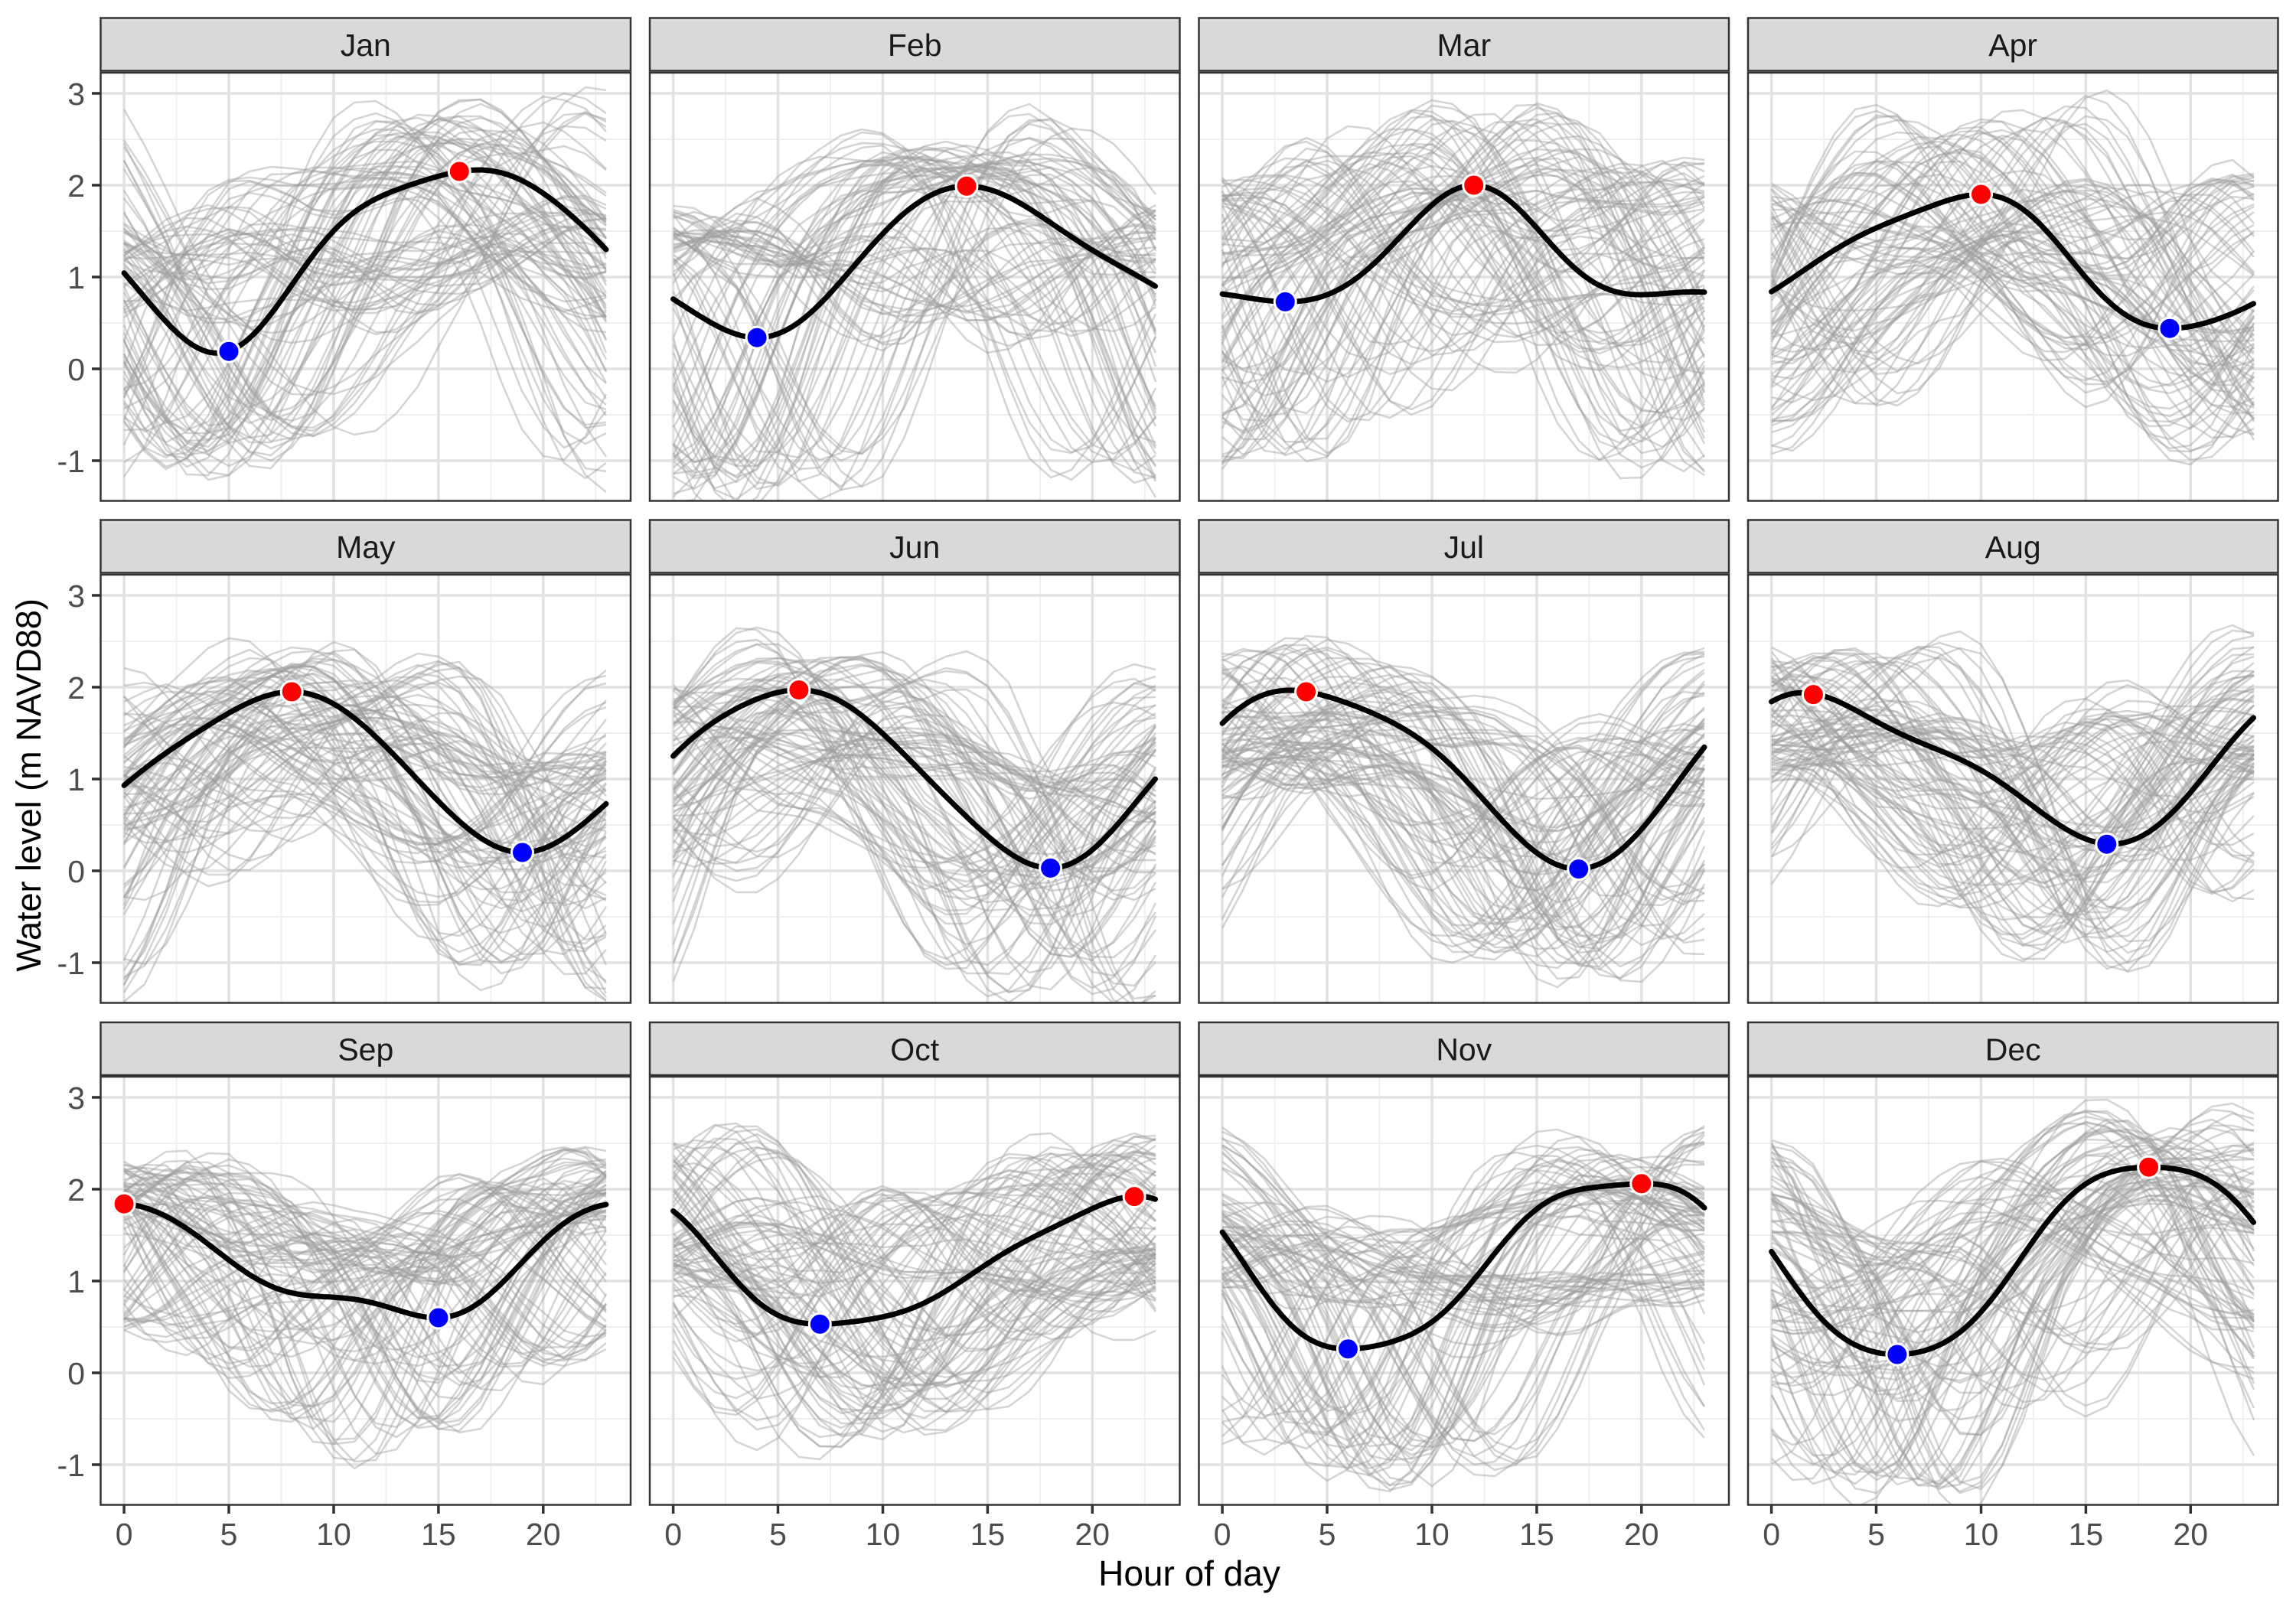 Image resolution: width=2296 pixels, height=1607 pixels. What do you see at coordinates (2012, 45) in the screenshot?
I see `svg-text: Apr` at bounding box center [2012, 45].